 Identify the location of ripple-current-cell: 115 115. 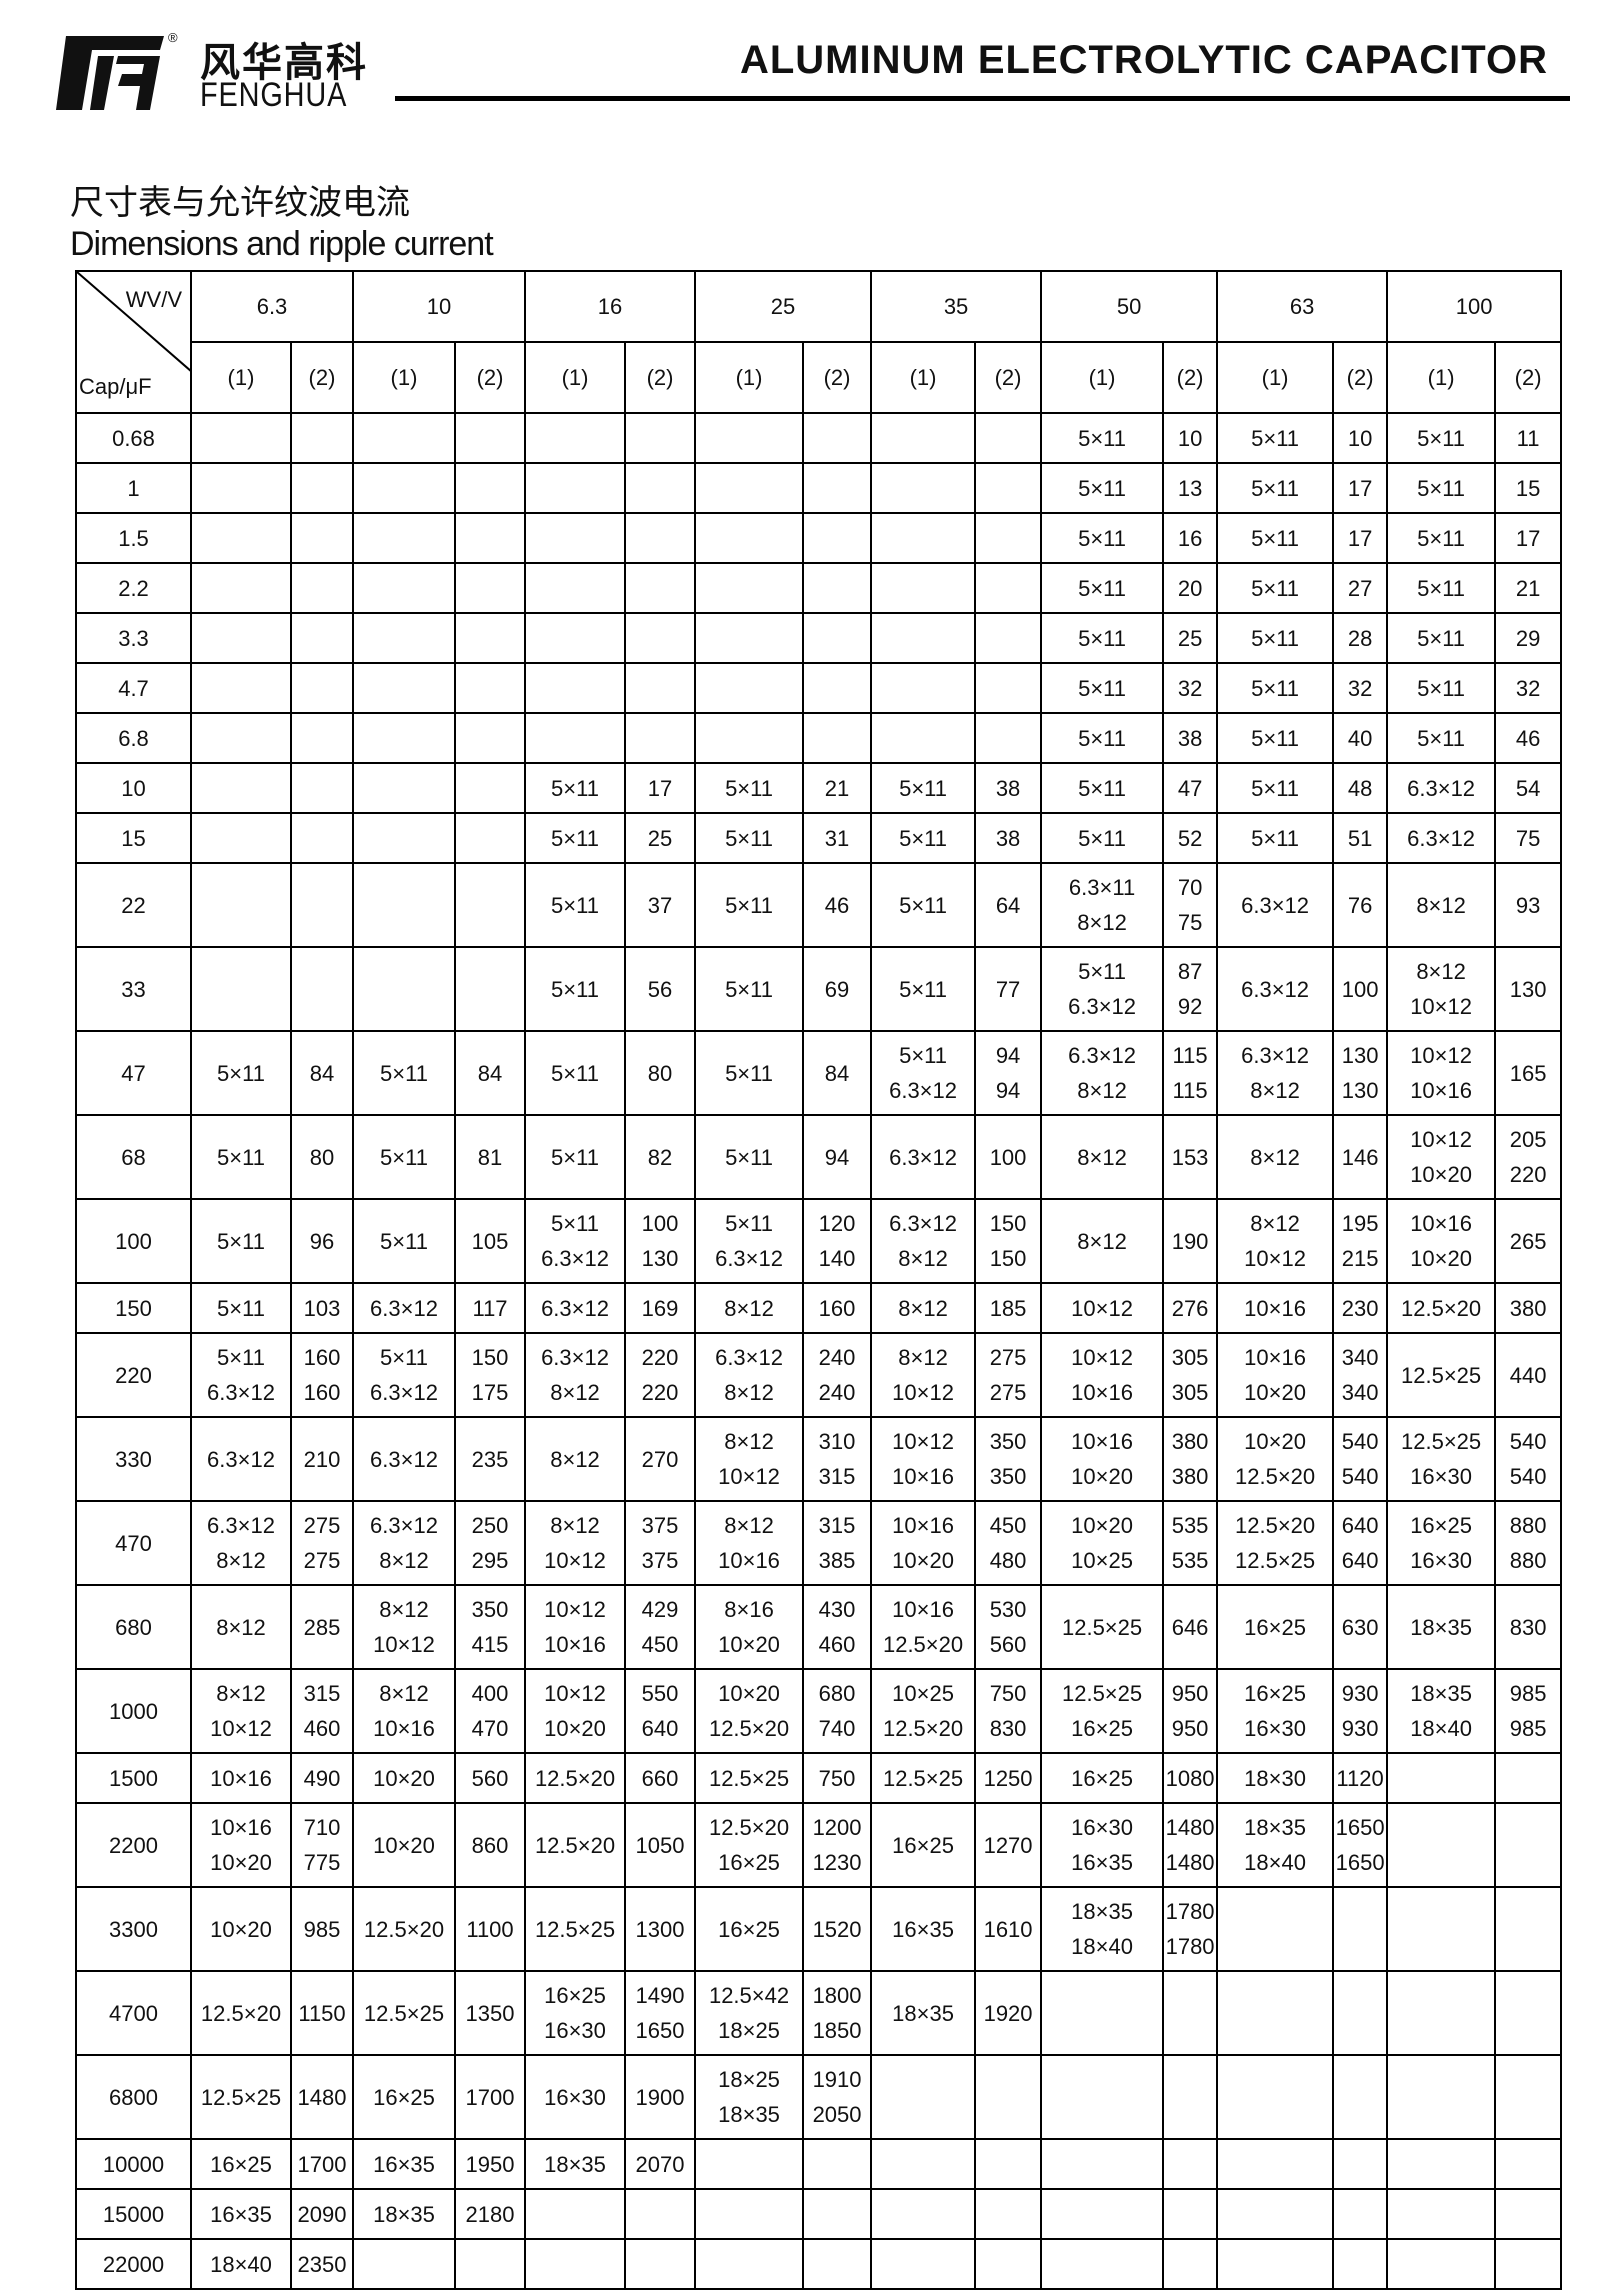
(1190, 1073).